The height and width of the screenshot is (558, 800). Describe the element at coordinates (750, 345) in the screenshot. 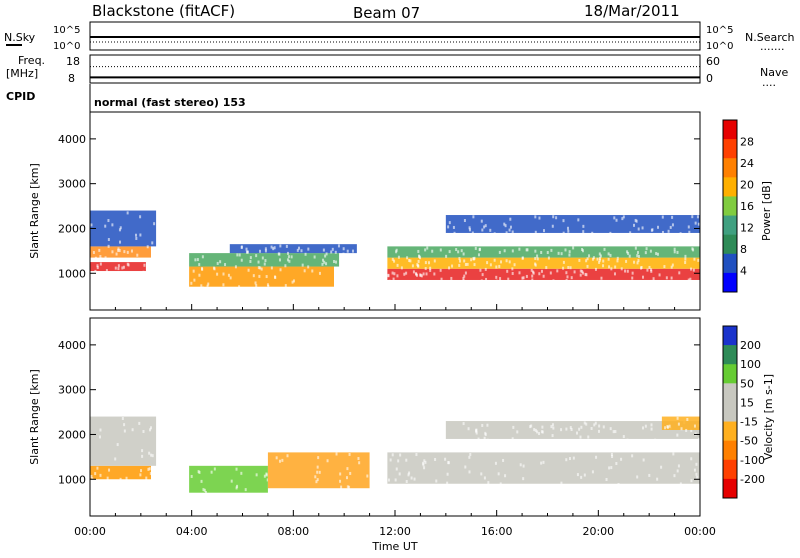

I see `velocity-colorbar-tick-label: 200` at that location.